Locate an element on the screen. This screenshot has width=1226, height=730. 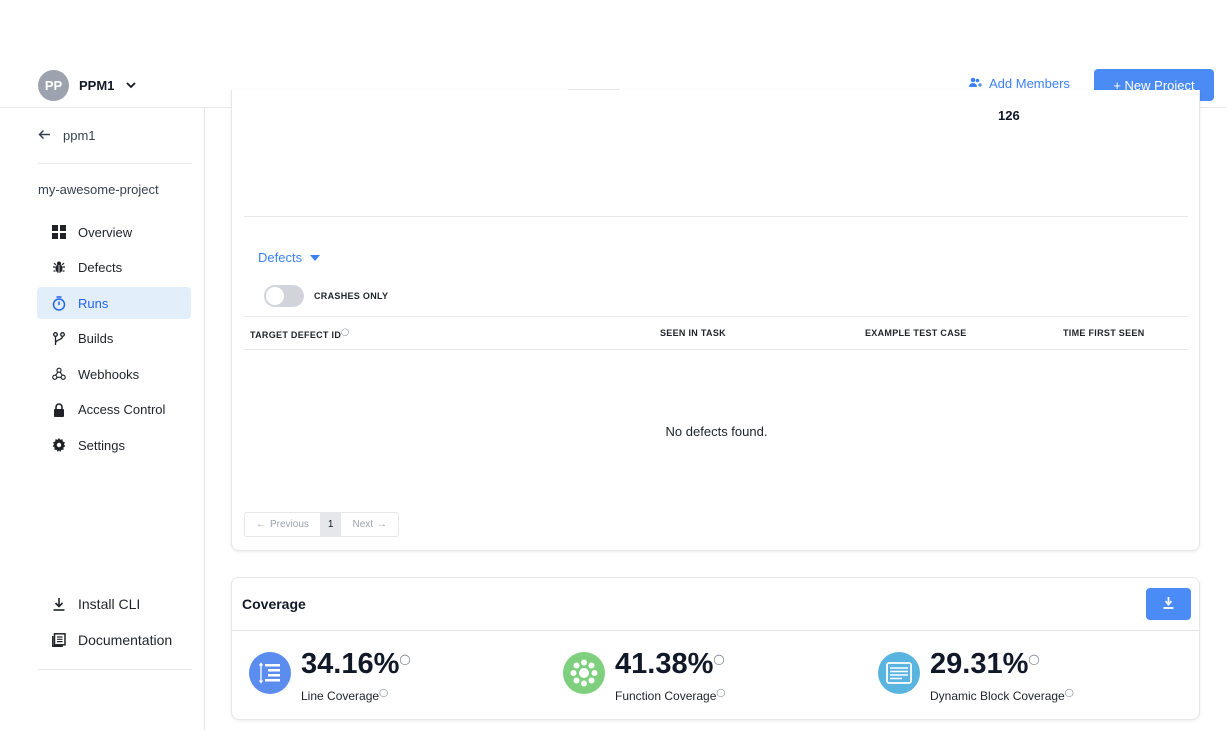
caret-down-icon is located at coordinates (315, 257).